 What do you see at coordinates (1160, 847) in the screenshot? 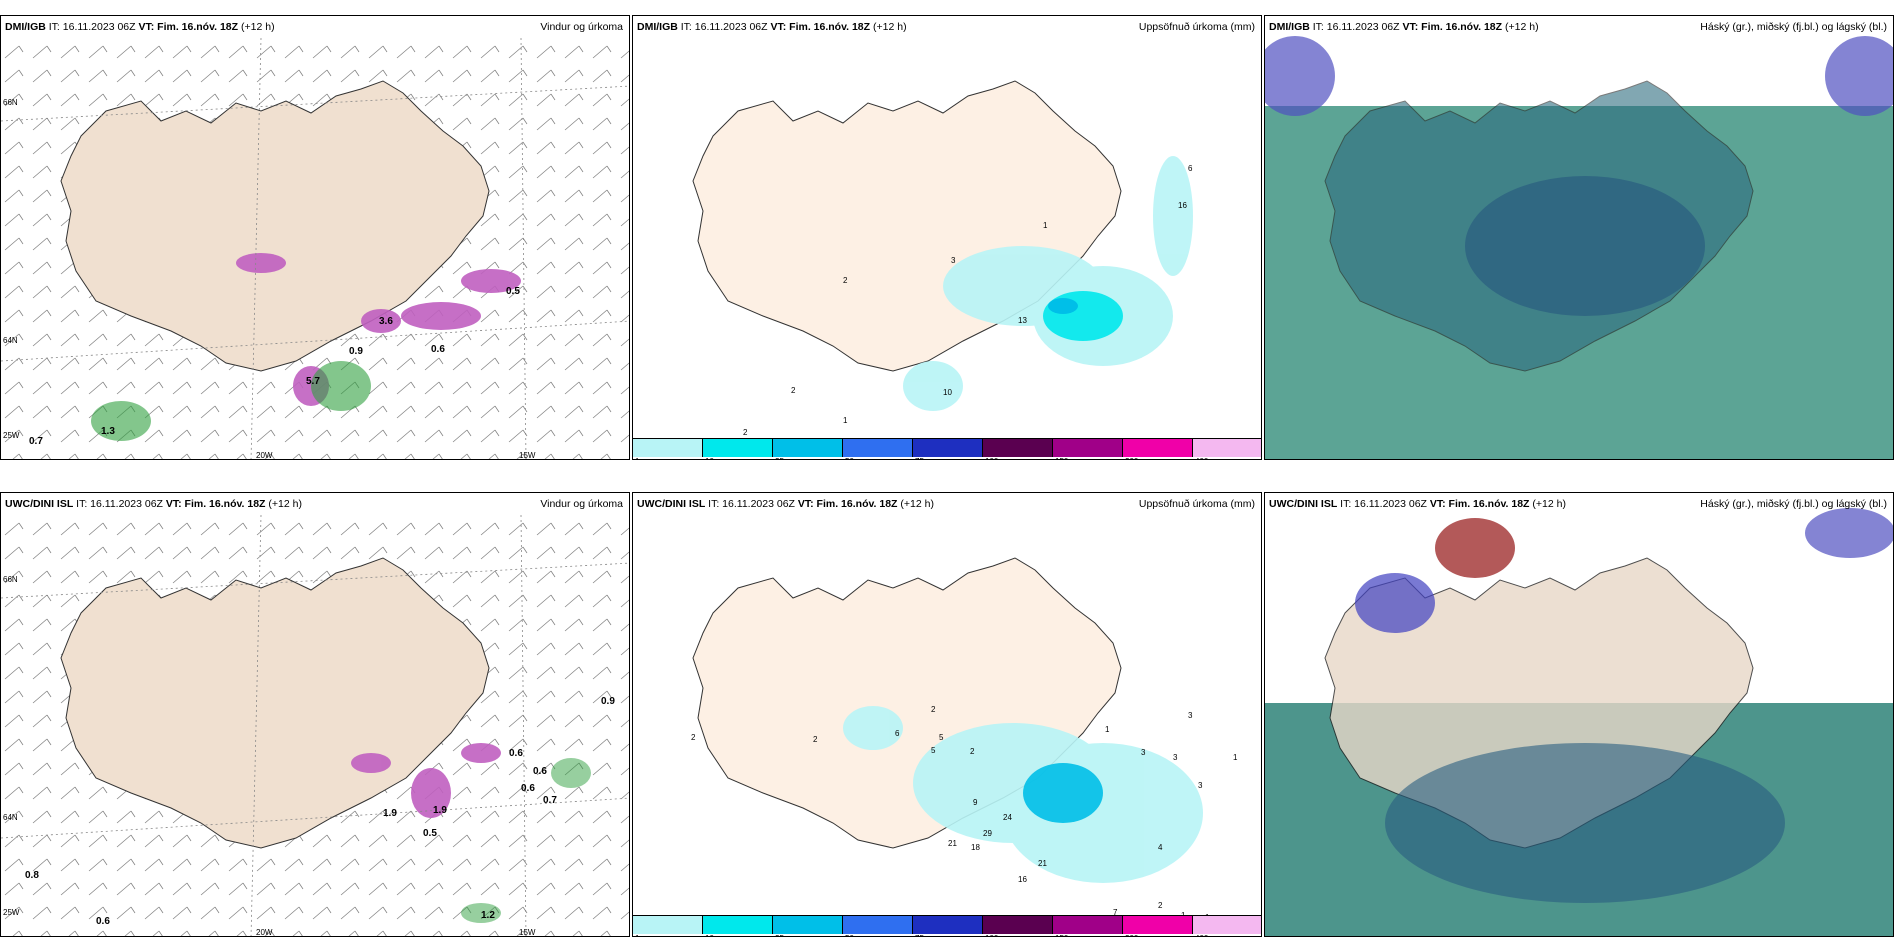
I see `precip-contour-label: 4` at bounding box center [1160, 847].